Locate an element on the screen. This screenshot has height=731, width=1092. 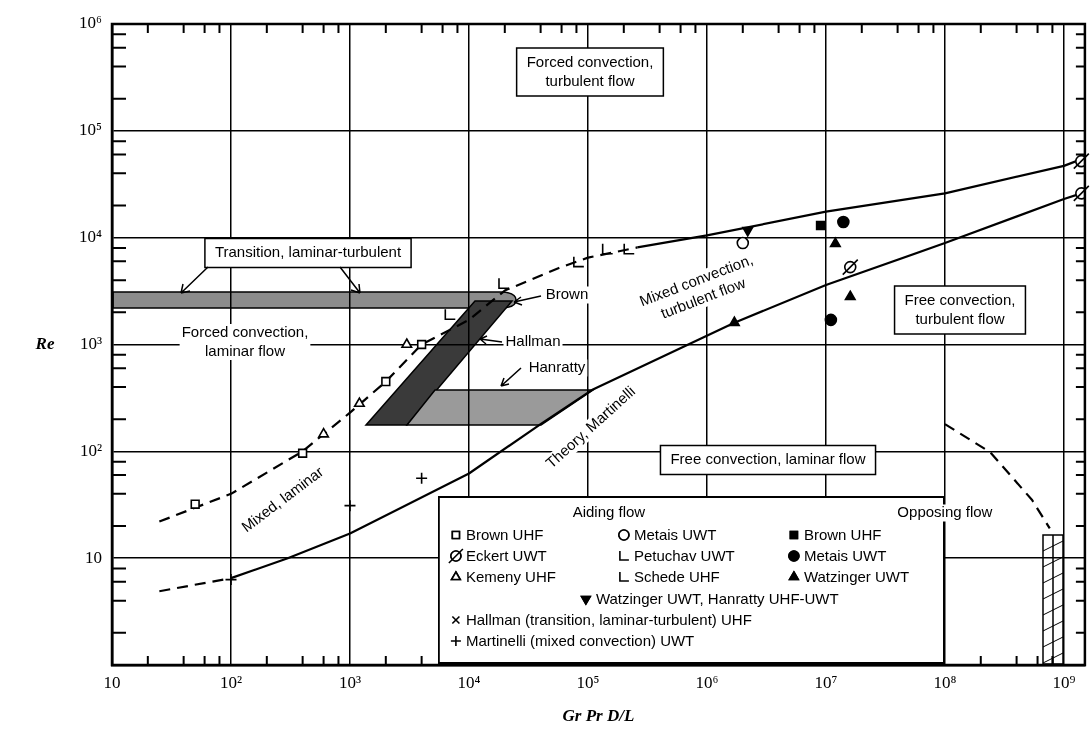
x-tick-label: 10⁹ is located at coordinates (1064, 682).